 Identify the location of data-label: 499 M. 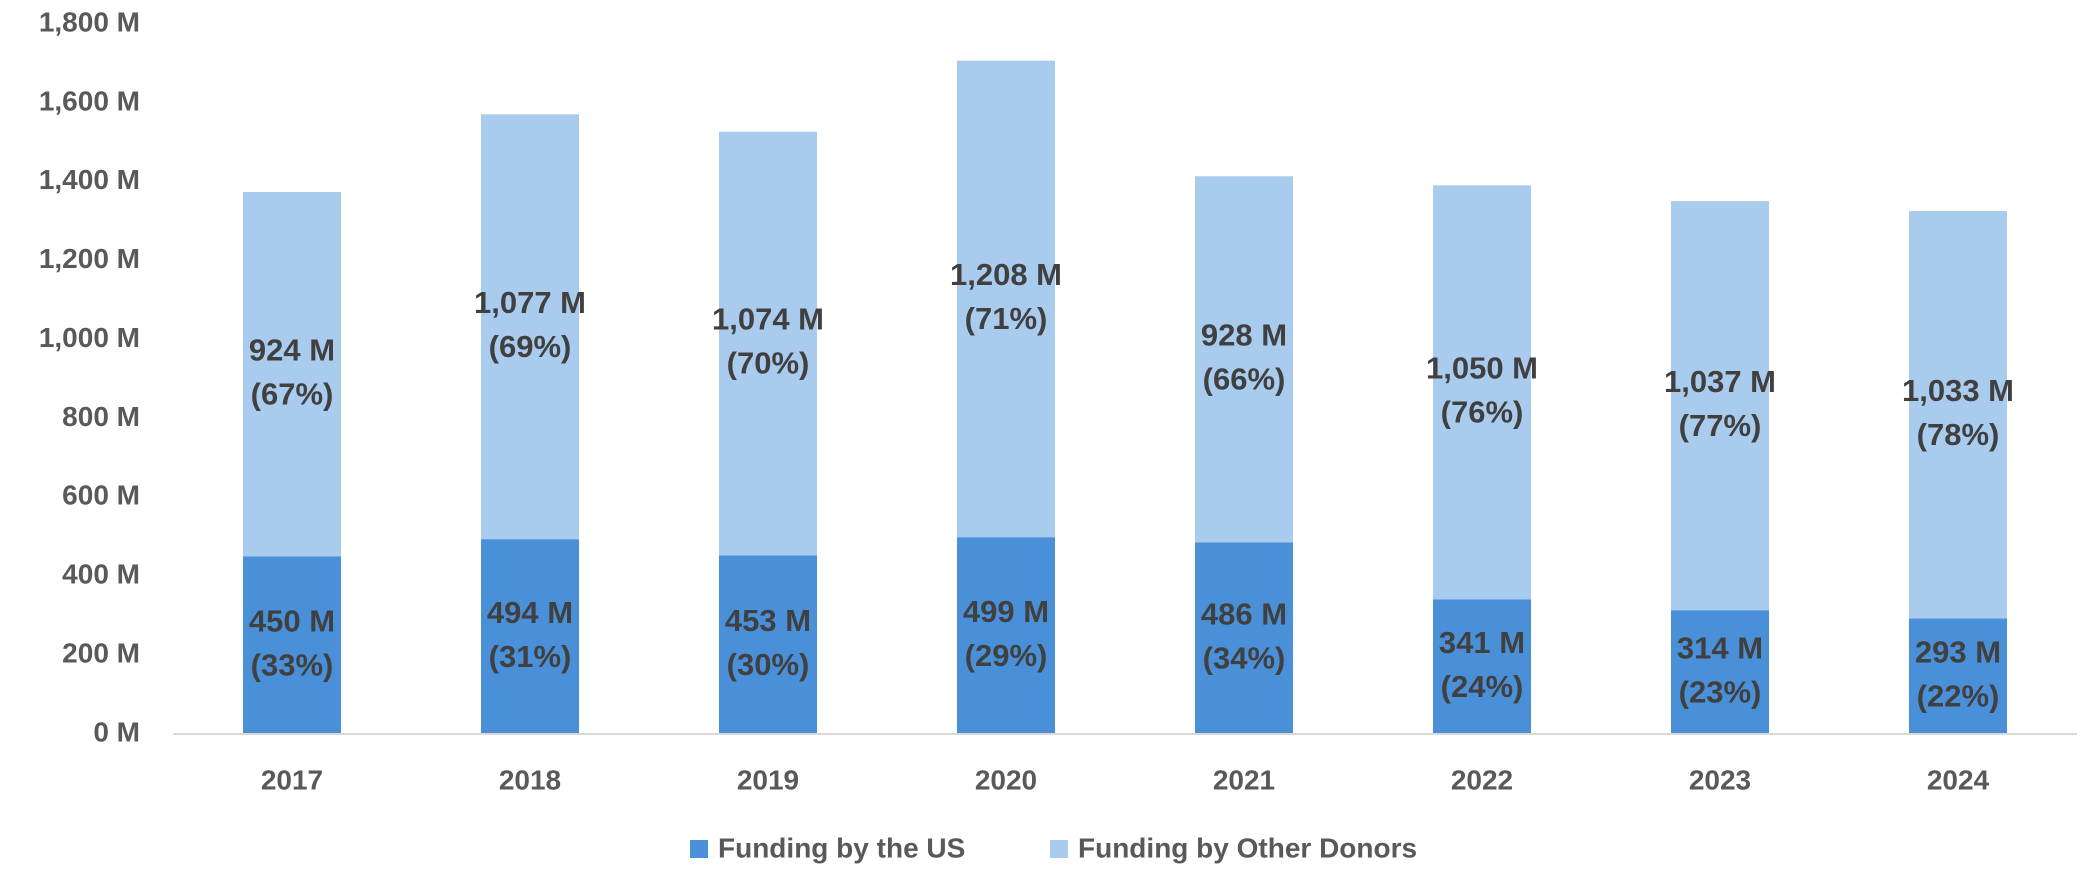
(1006, 611).